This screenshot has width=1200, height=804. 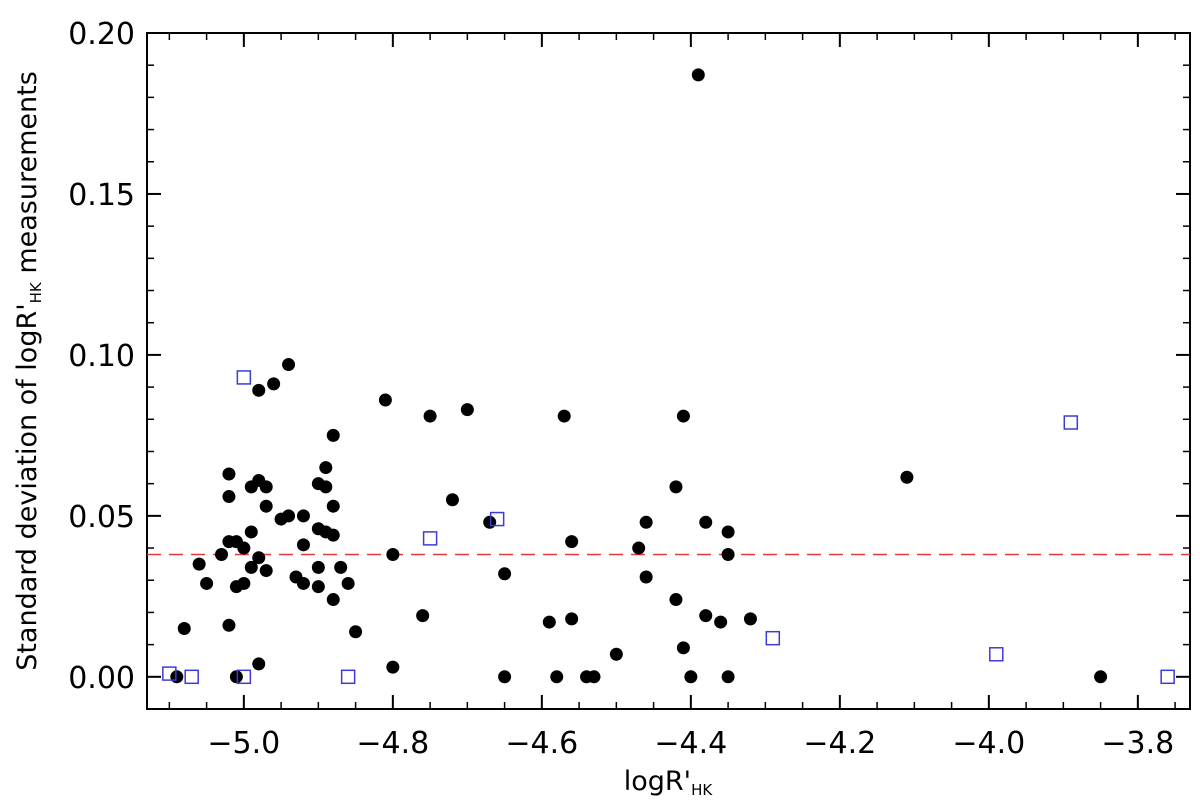 What do you see at coordinates (690, 743) in the screenshot?
I see `x-tick-label: −4.4` at bounding box center [690, 743].